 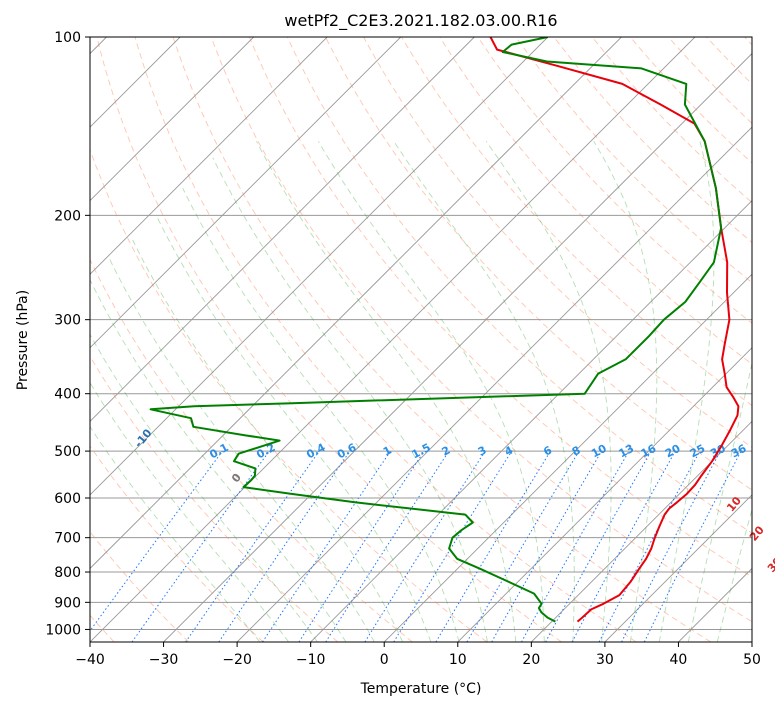 I want to click on y-tick-label: 100, so click(x=67, y=38).